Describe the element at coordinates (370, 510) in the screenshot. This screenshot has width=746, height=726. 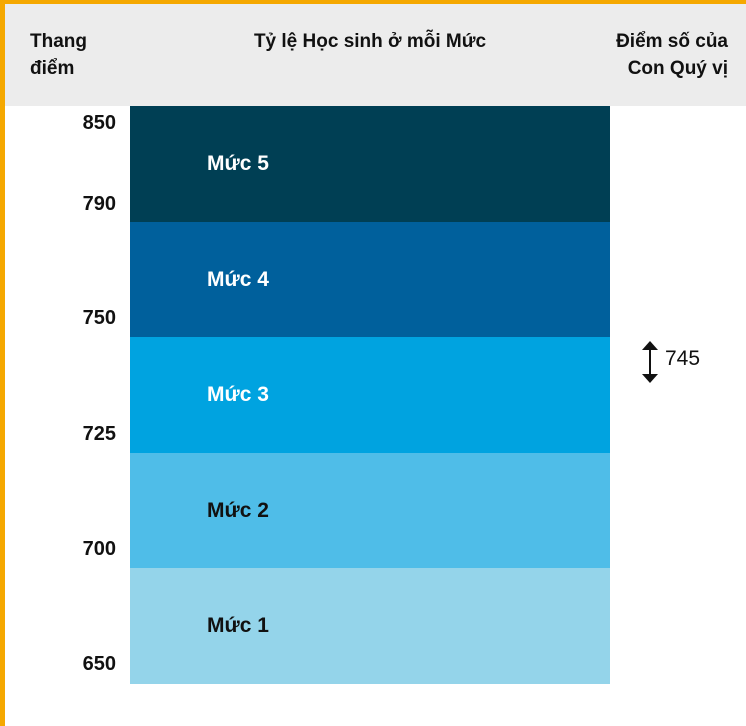
I see `level-band: Mức 2` at that location.